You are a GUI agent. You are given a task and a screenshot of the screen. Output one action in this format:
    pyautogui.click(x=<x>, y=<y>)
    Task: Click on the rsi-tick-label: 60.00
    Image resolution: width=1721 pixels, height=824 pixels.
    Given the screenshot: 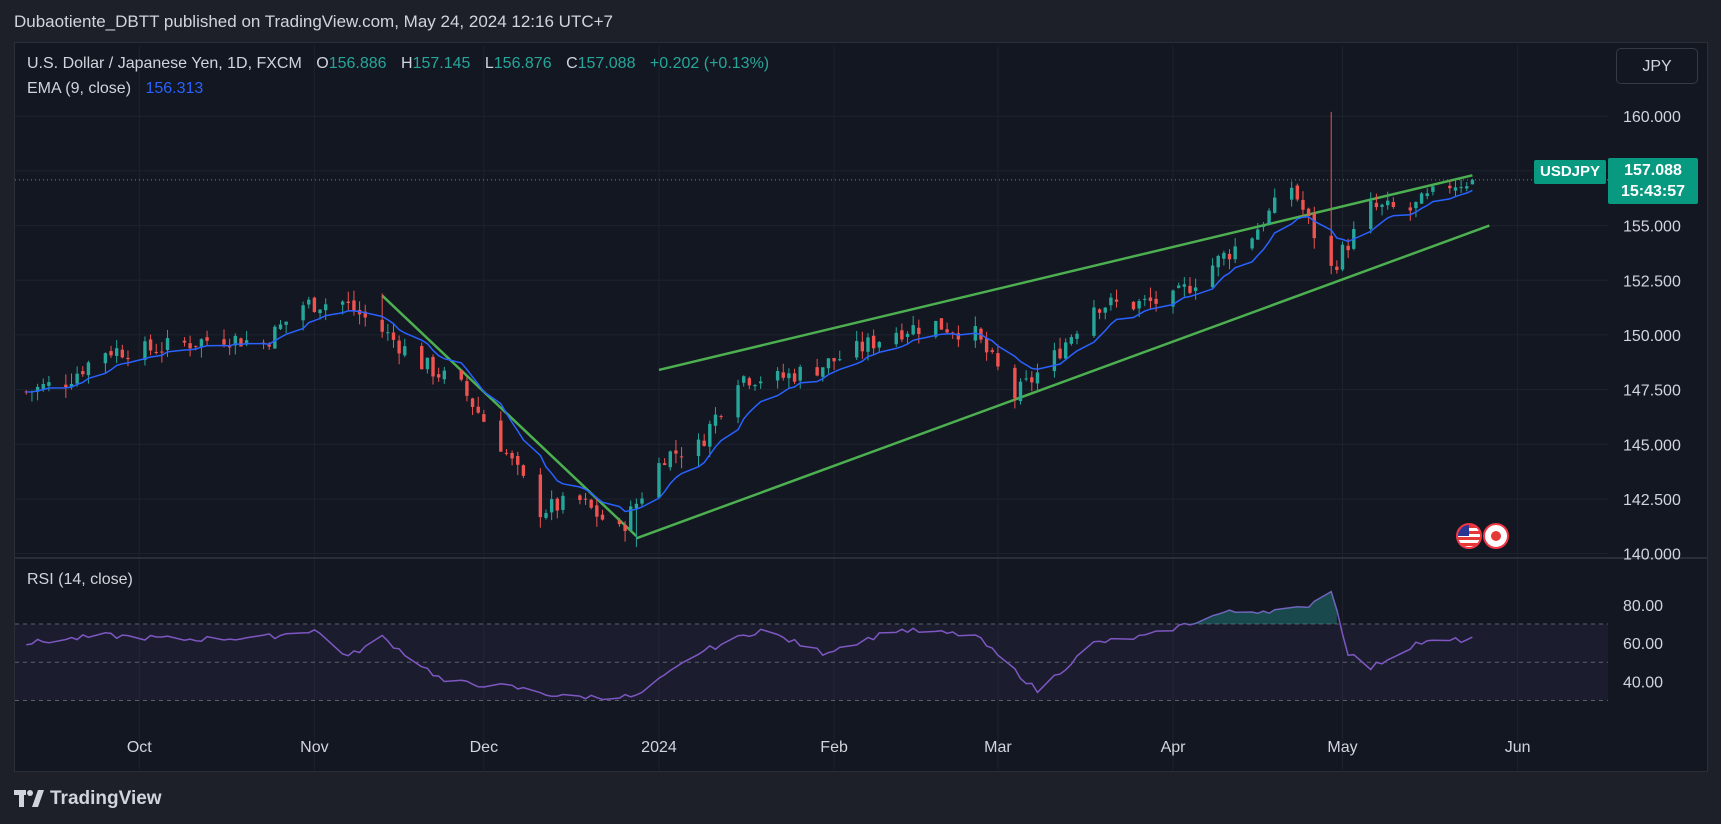 What is the action you would take?
    pyautogui.click(x=1643, y=644)
    